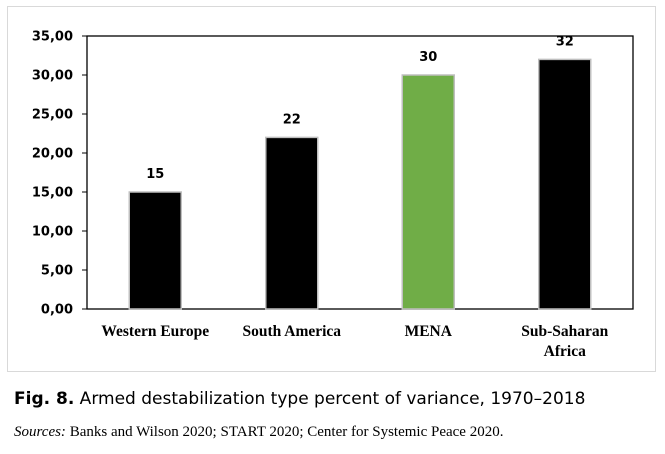  Describe the element at coordinates (40, 432) in the screenshot. I see `sources-label: Sources:` at that location.